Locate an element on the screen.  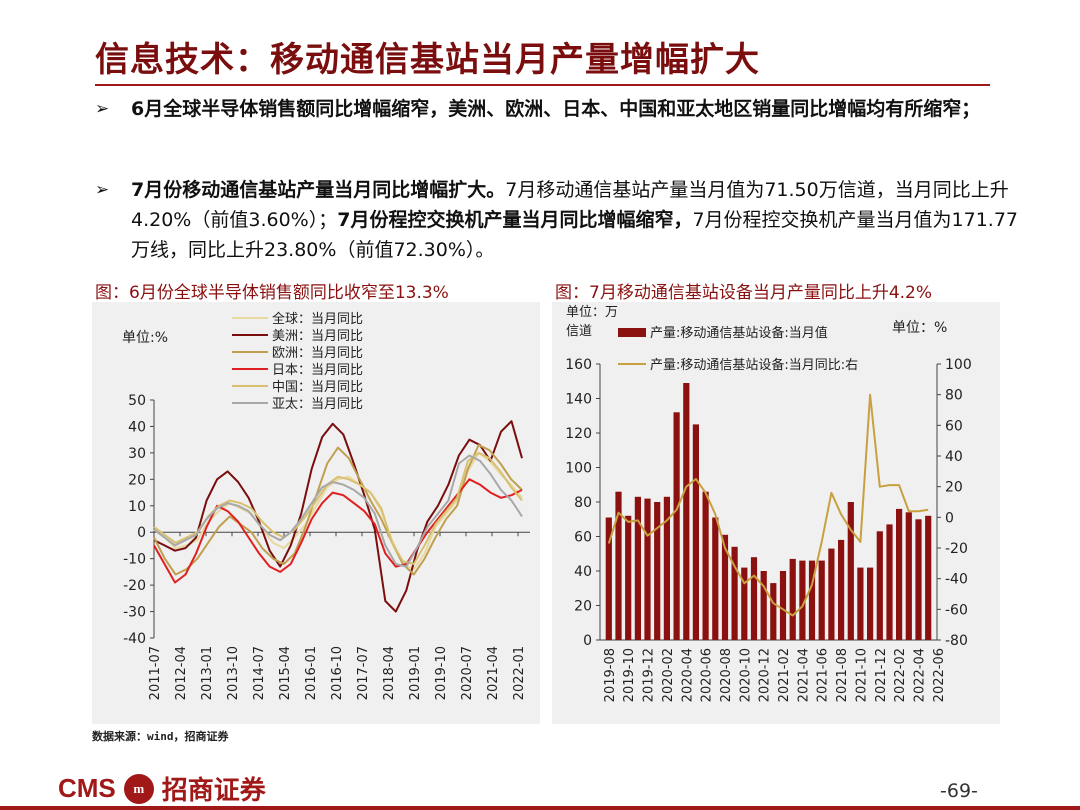
chart1-legend-label: 亚太：当月同比 is located at coordinates (317, 404).